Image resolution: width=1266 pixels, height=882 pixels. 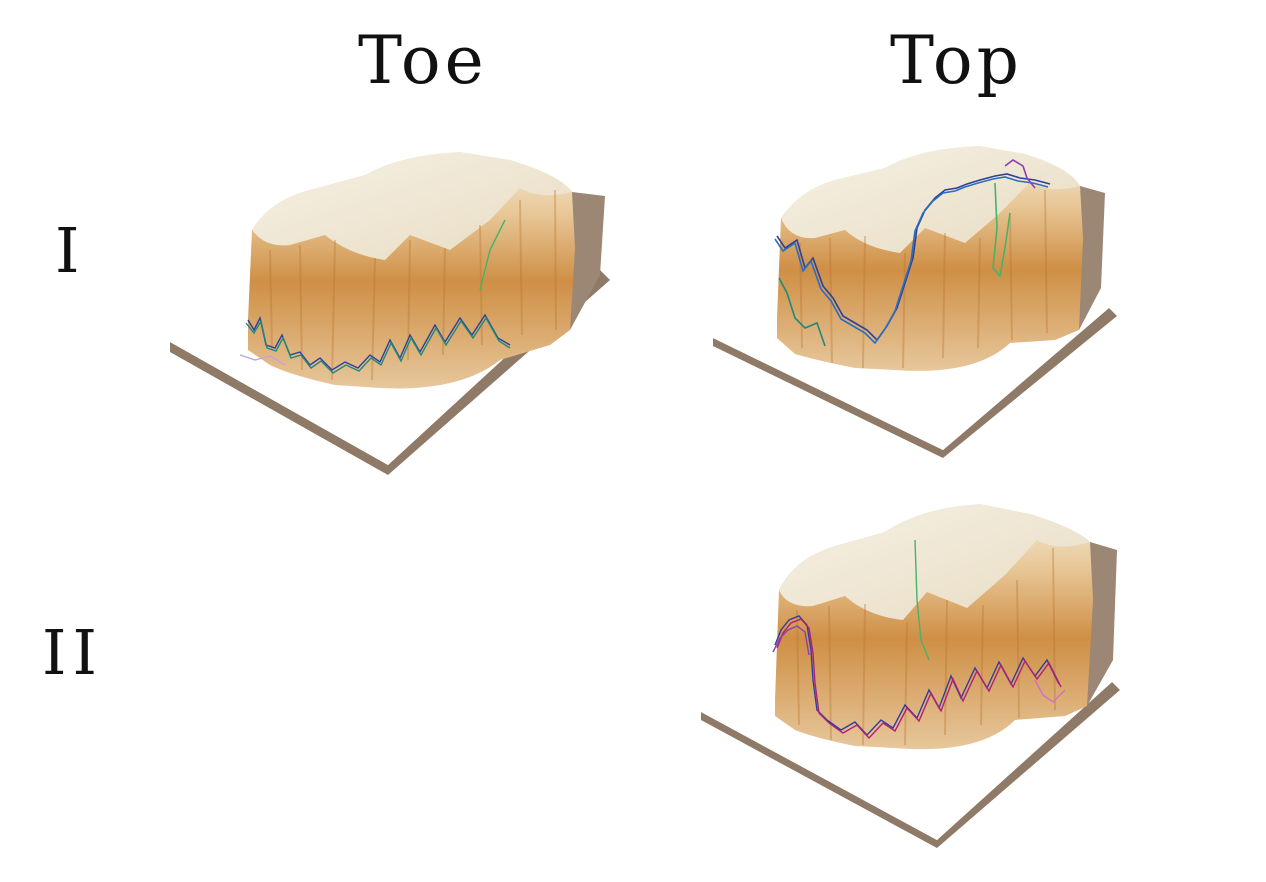 I want to click on cliff-model-toe-I, so click(x=390, y=313).